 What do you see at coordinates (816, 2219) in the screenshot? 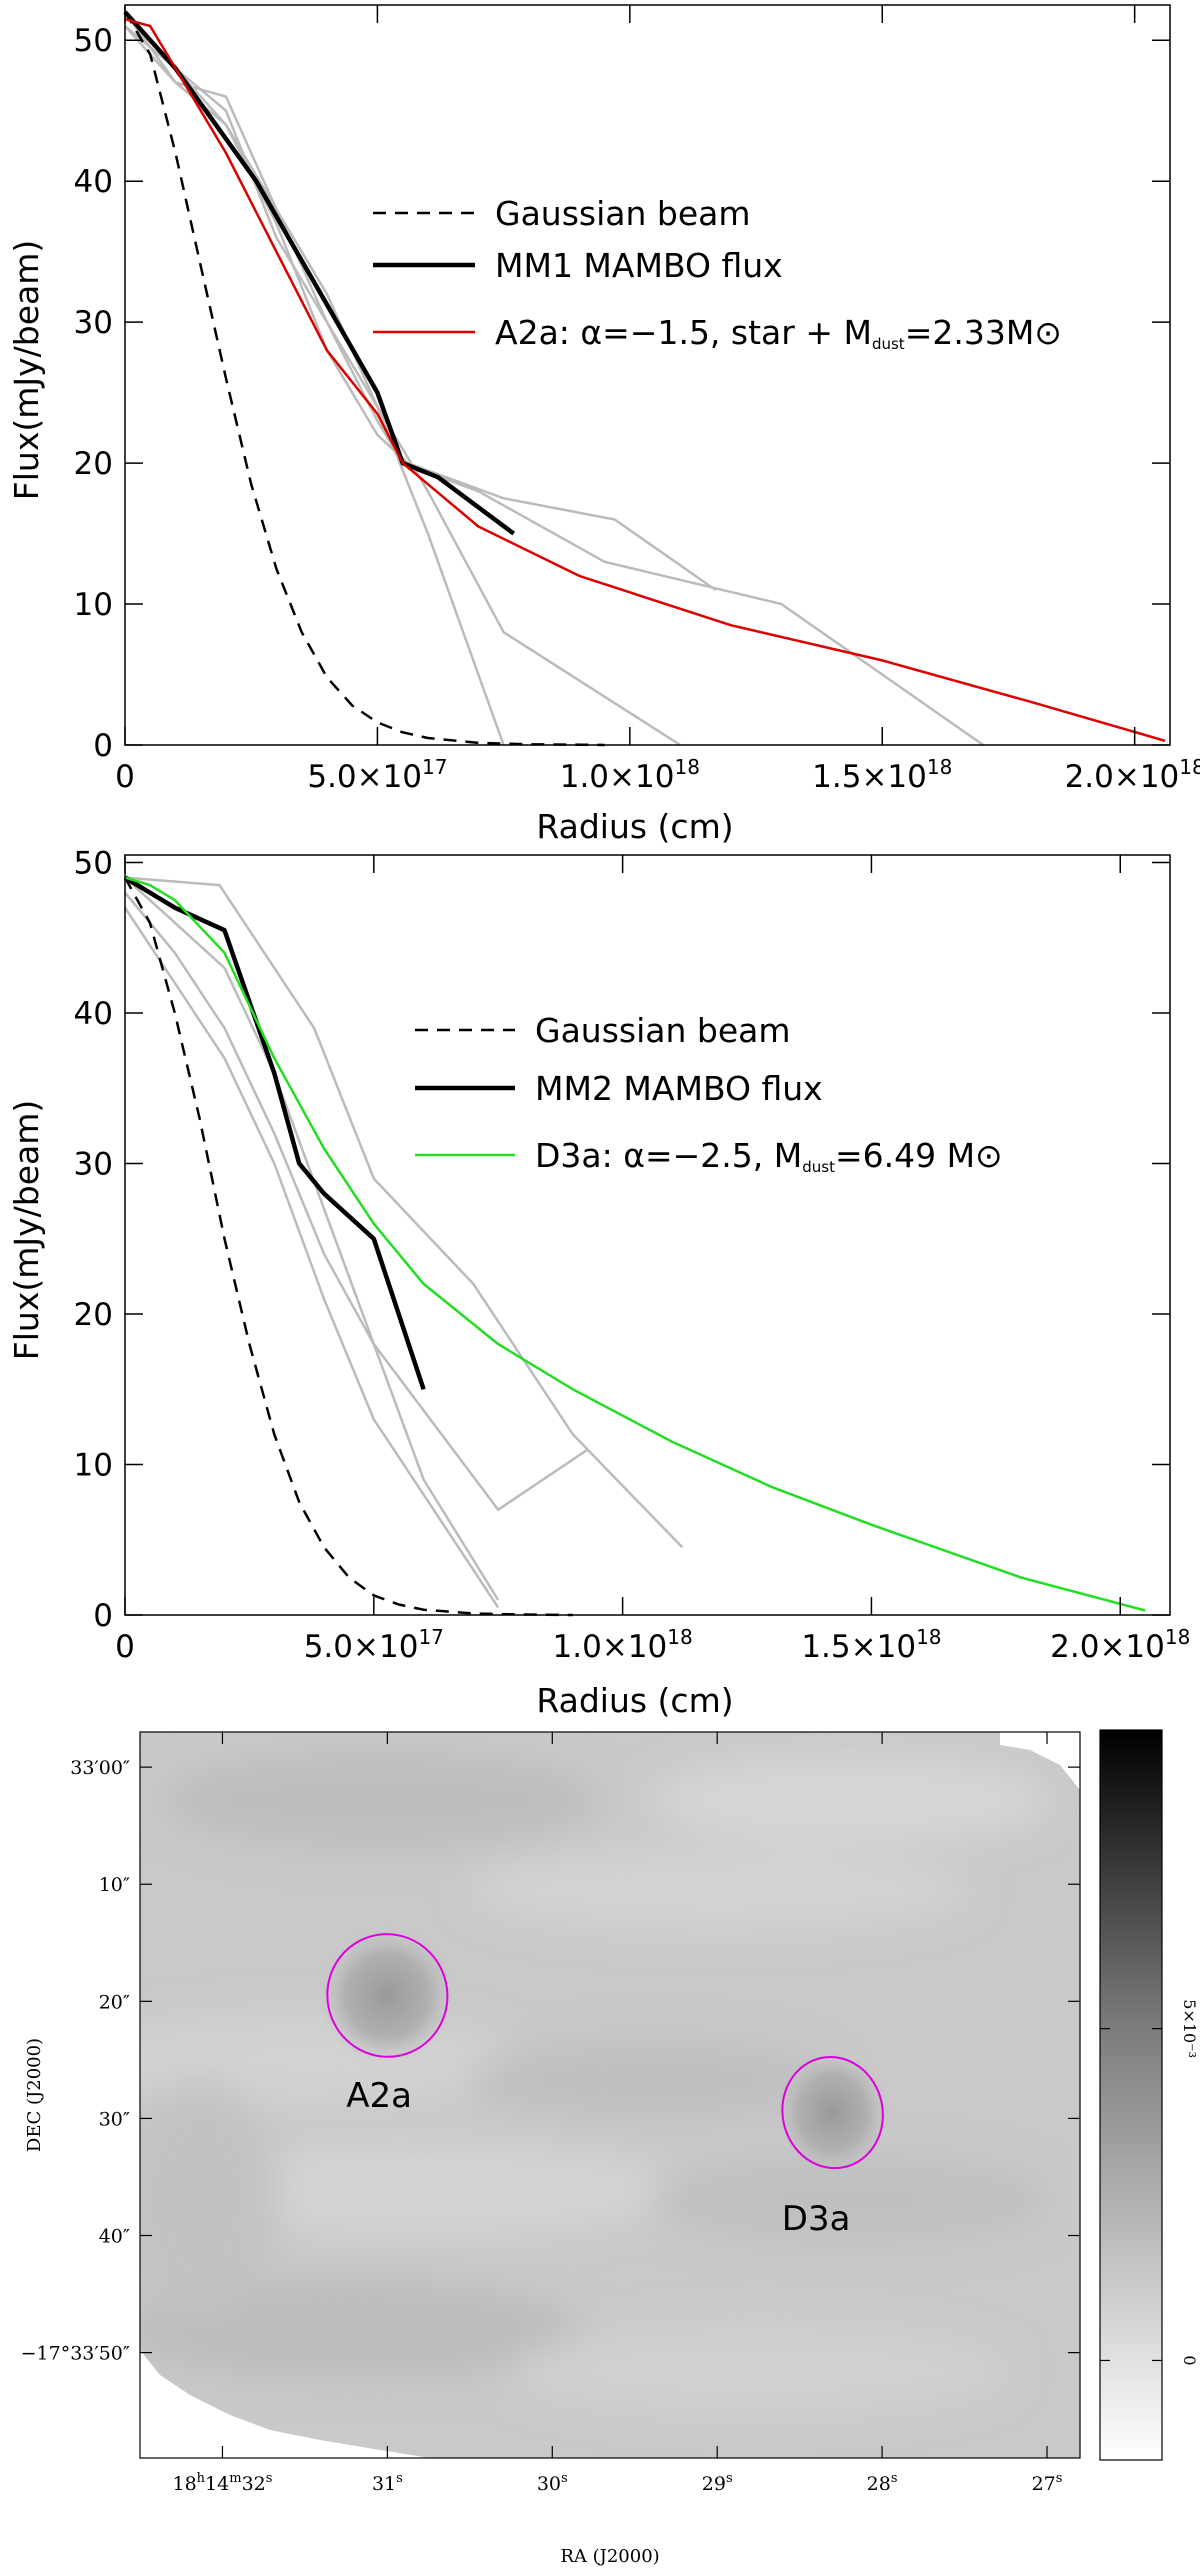
I see `source-label-d3a: D3a` at bounding box center [816, 2219].